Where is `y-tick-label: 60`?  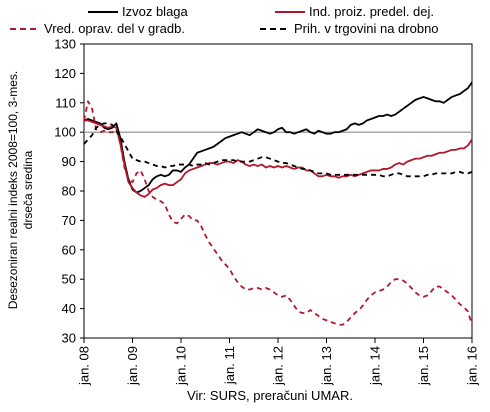
y-tick-label: 60 is located at coordinates (69, 249).